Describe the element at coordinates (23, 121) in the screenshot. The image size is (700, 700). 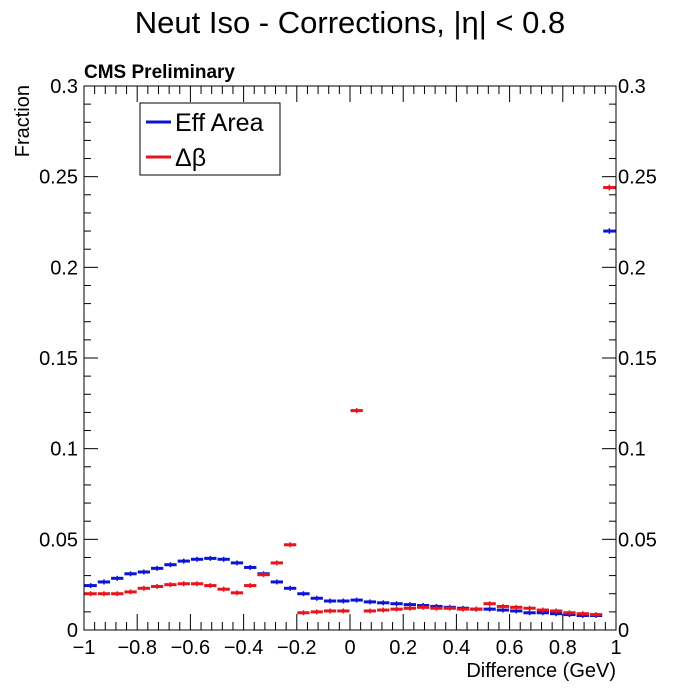
I see `y-axis-title: Fraction` at that location.